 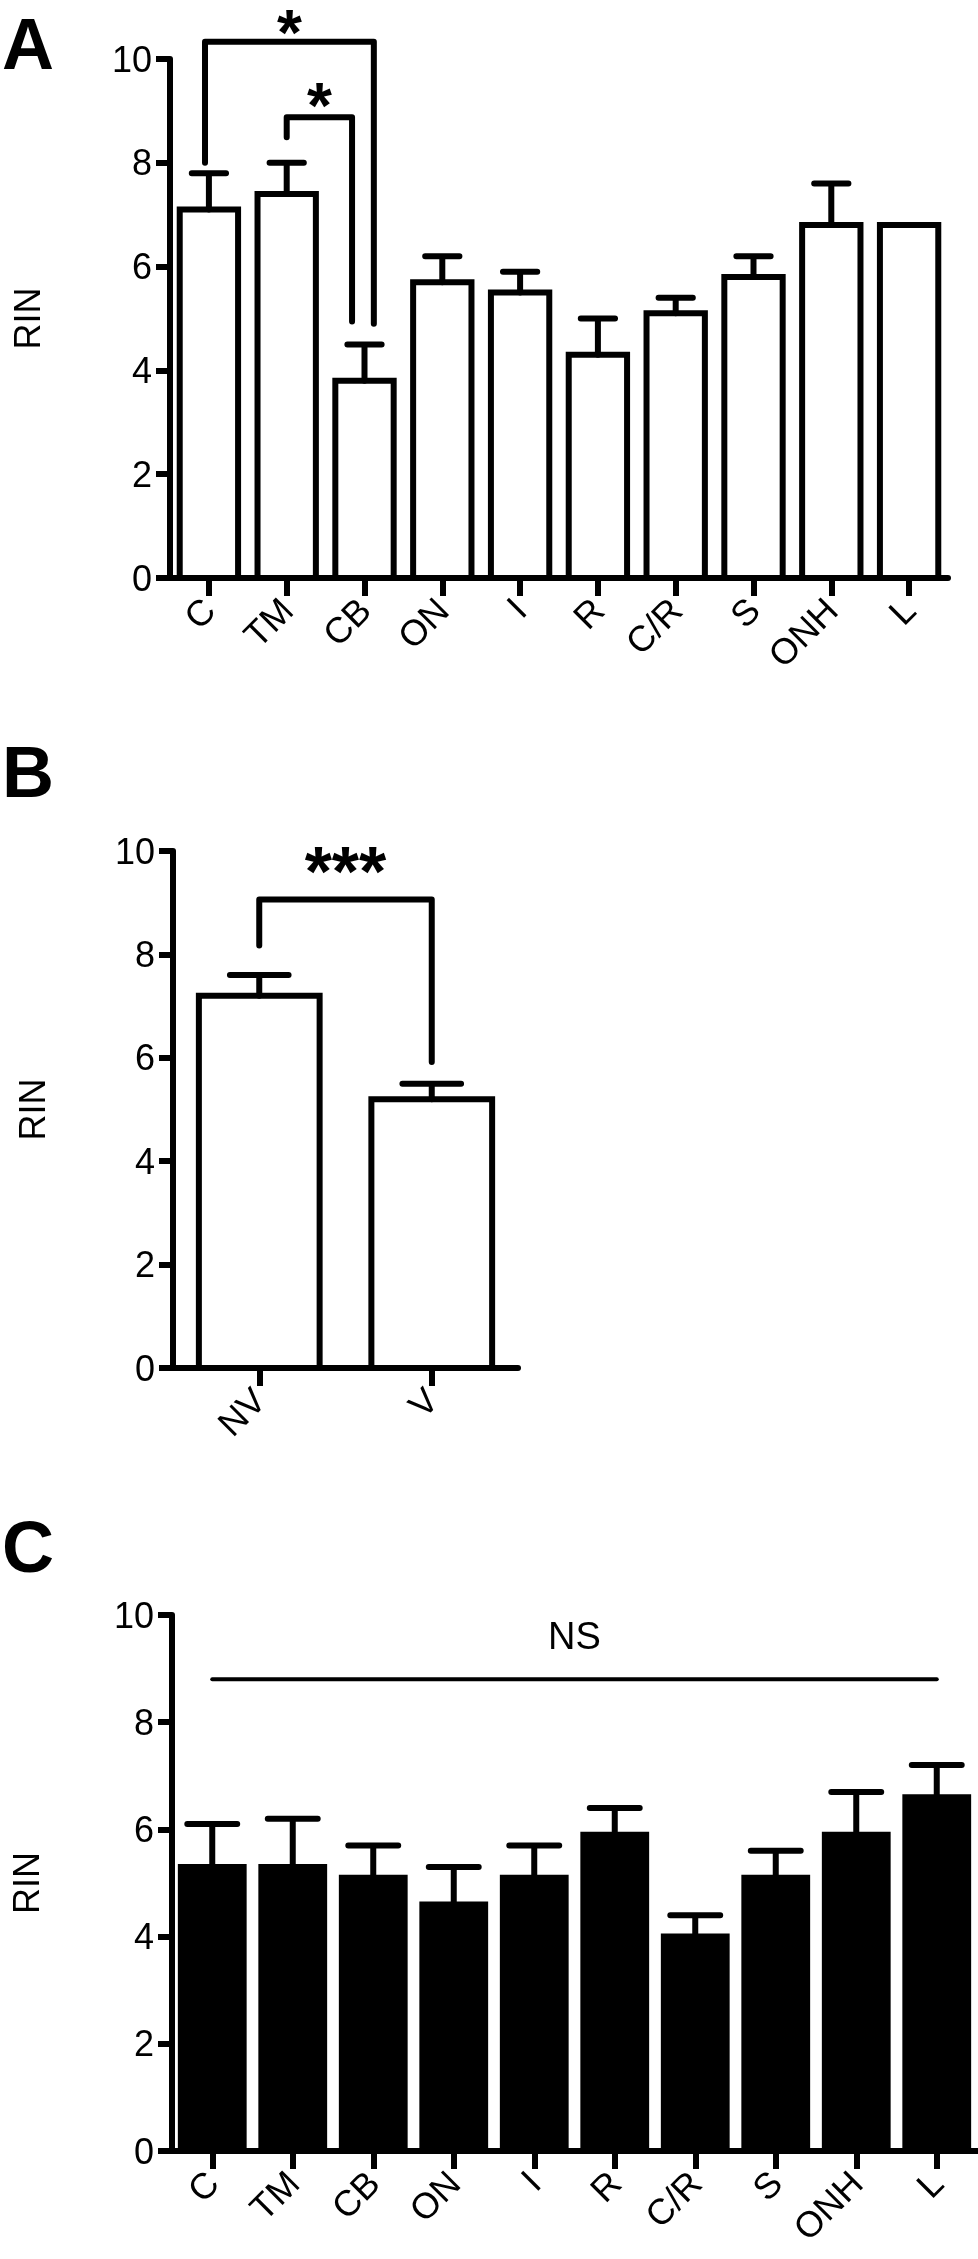 I want to click on chart-title: B, so click(x=28, y=772).